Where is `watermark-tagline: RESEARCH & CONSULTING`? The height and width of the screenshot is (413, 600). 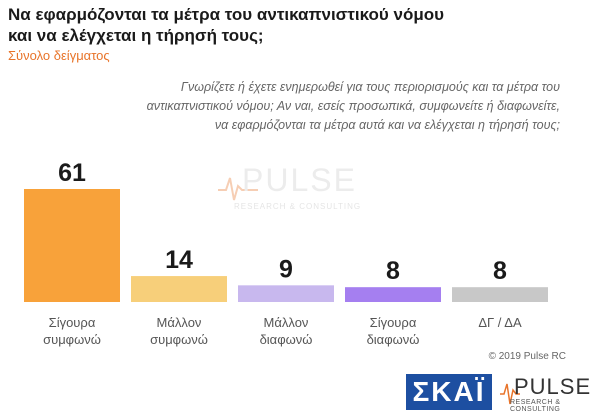 watermark-tagline: RESEARCH & CONSULTING is located at coordinates (298, 206).